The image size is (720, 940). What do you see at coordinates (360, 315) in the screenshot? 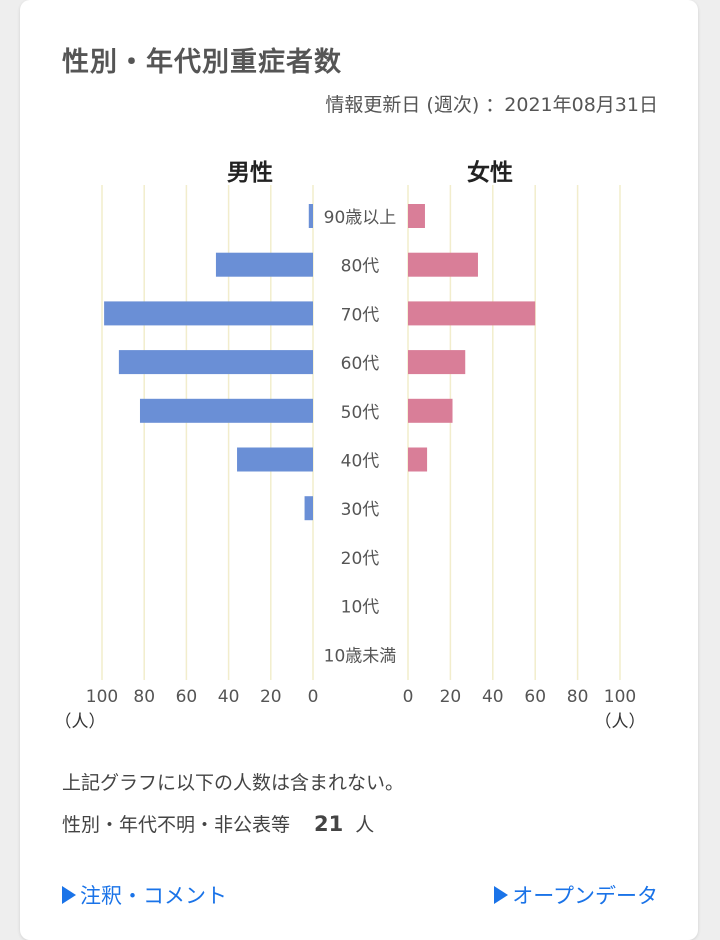
I see `age-label: 70代` at bounding box center [360, 315].